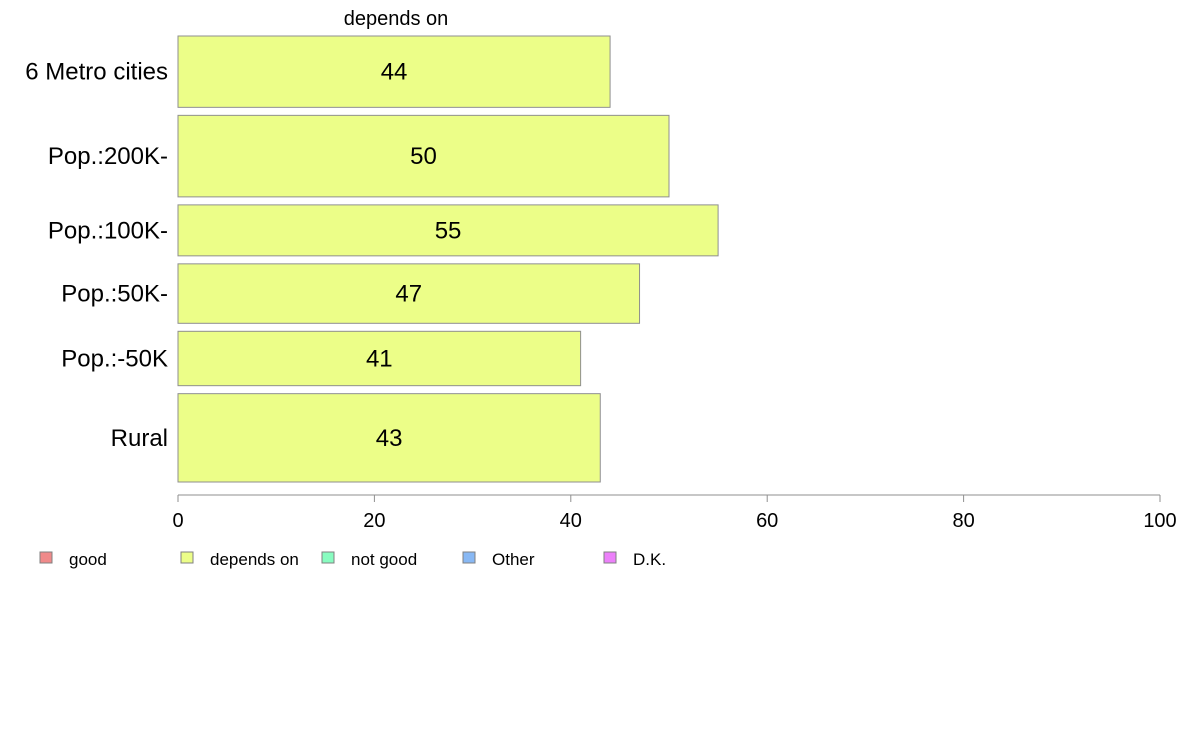  I want to click on x-tick-label: 40, so click(571, 521).